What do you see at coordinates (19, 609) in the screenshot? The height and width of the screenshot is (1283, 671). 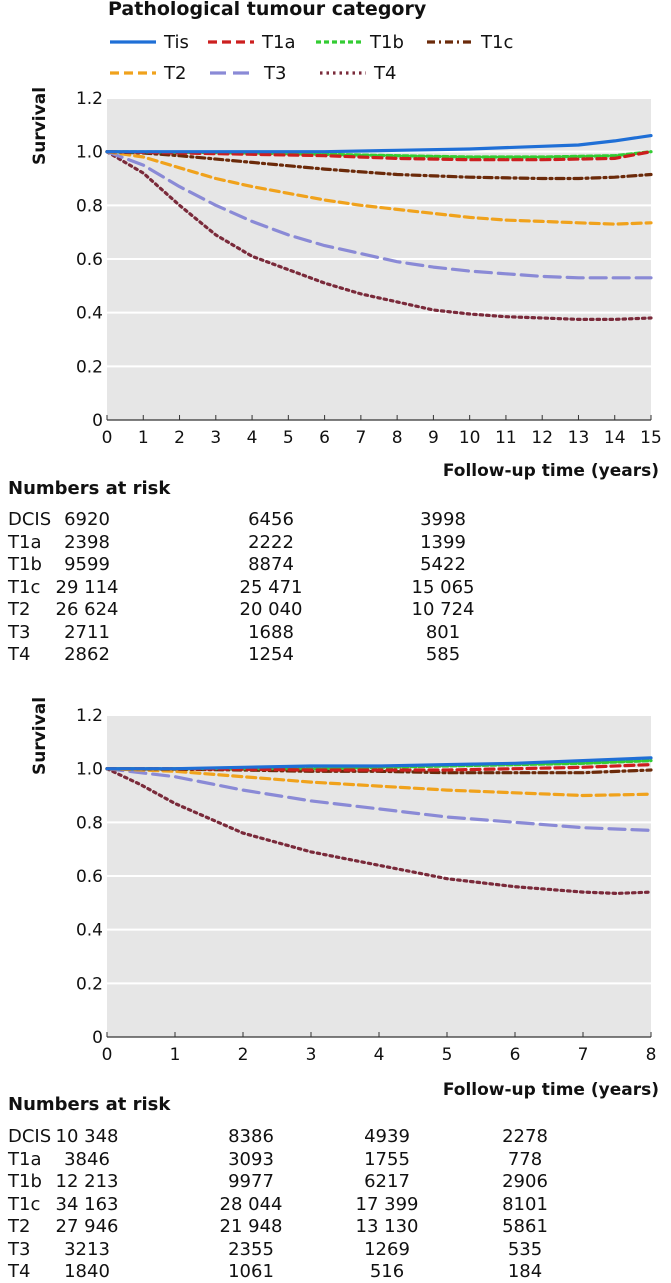 I see `risk-row-label: T2` at bounding box center [19, 609].